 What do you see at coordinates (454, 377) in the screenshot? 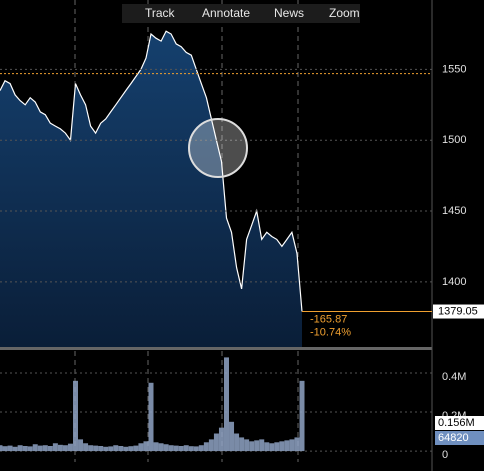
I see `y-tick-label: 0.4M` at bounding box center [454, 377].